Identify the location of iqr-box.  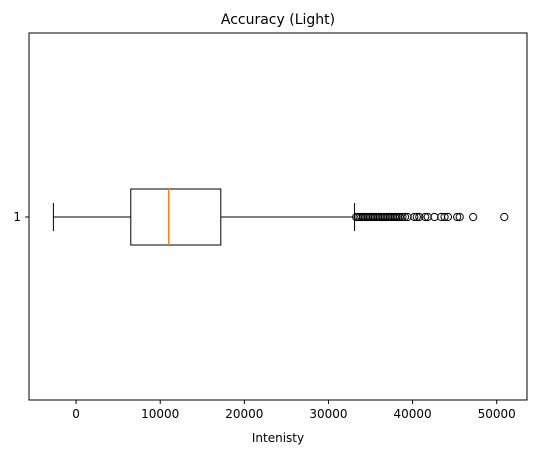
(176, 217).